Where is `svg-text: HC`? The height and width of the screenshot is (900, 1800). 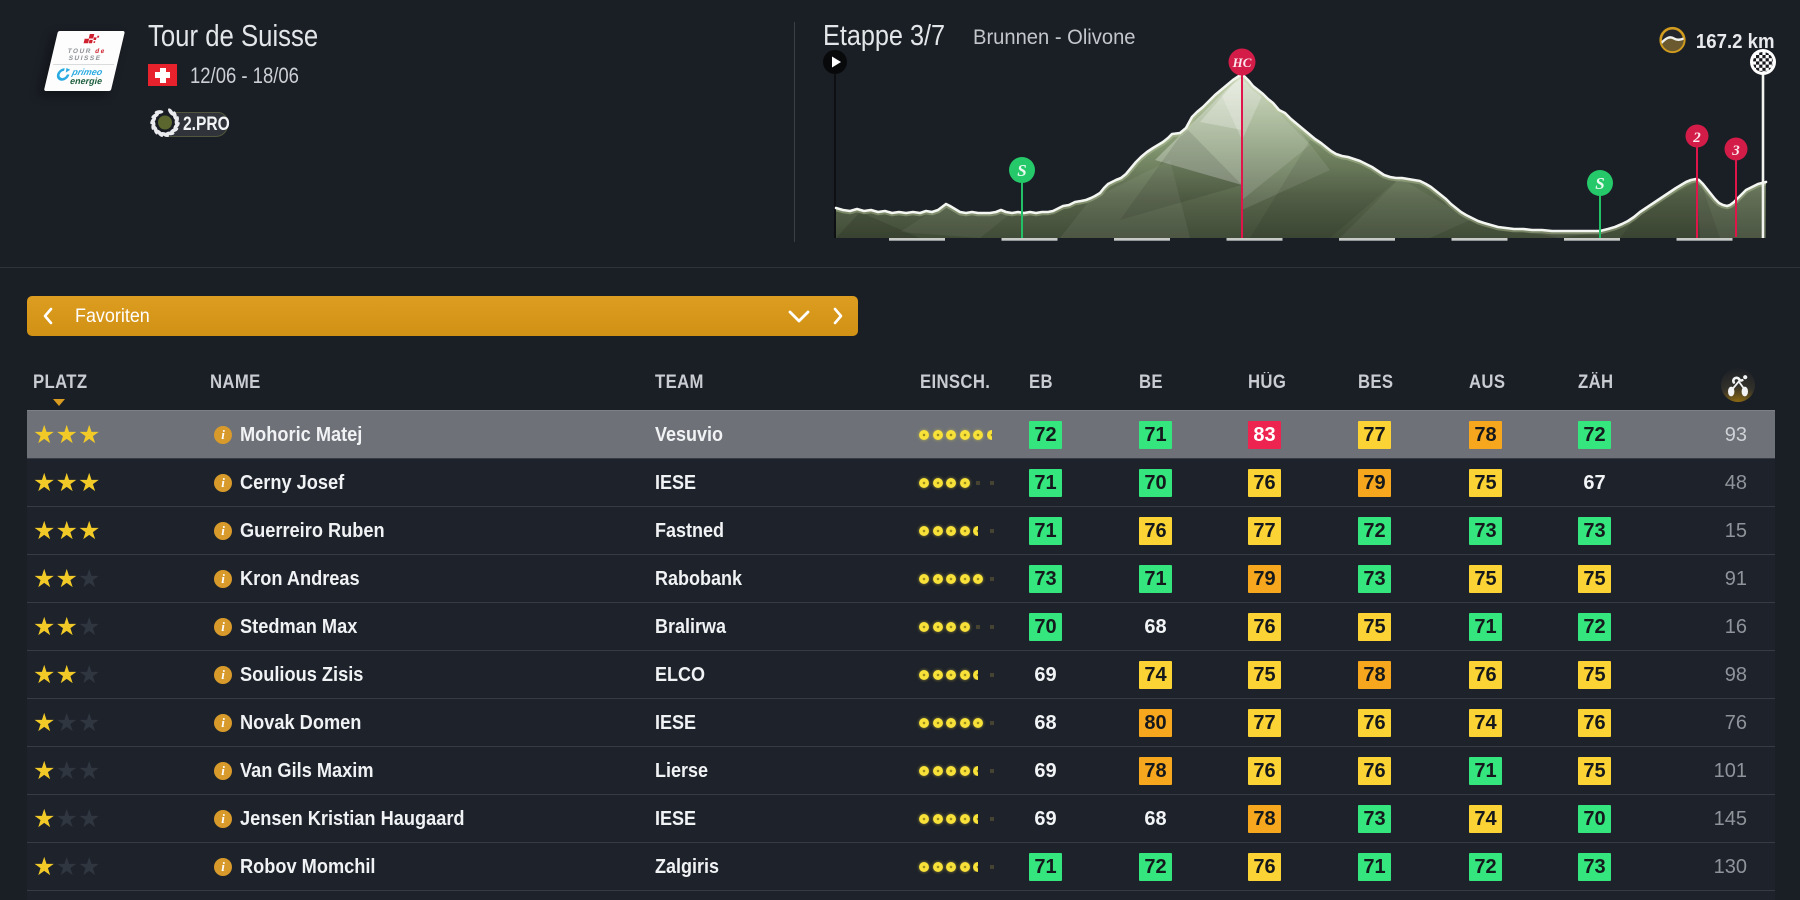
svg-text: HC is located at coordinates (1242, 62).